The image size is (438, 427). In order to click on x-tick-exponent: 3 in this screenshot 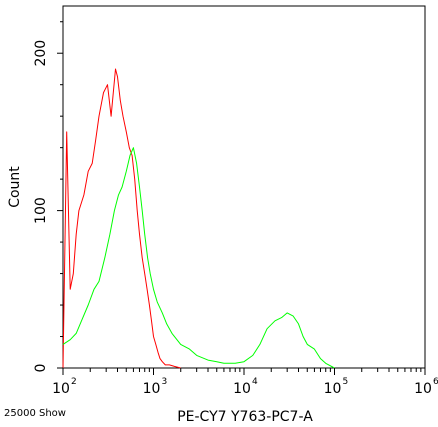, I will do `click(165, 382)`.